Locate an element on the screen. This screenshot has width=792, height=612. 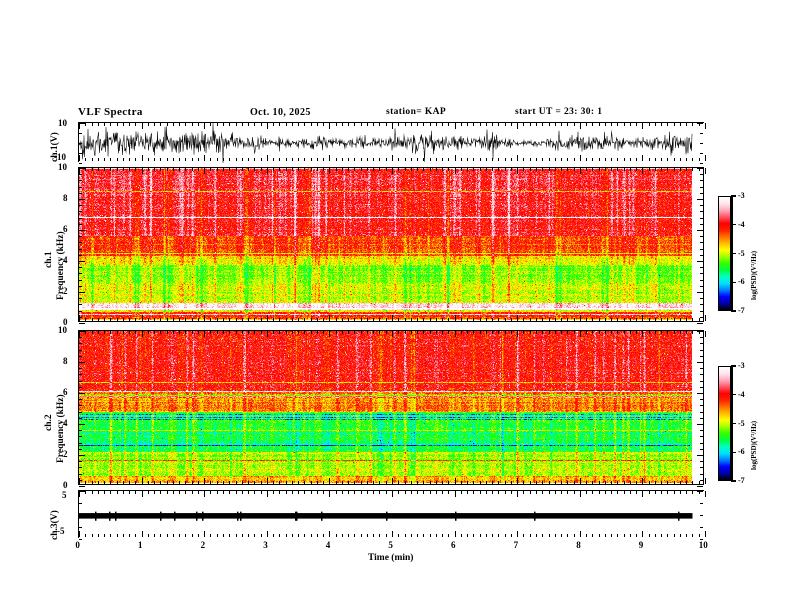
colorbar-ch2-tick-neg6: -6 is located at coordinates (741, 452).